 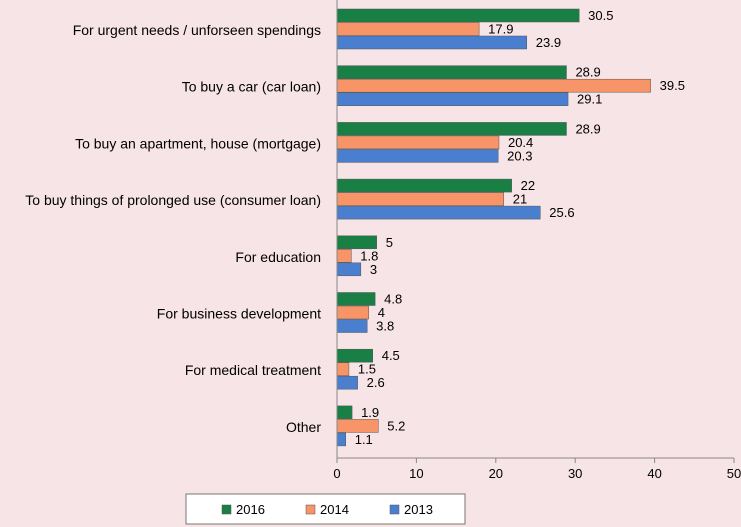 What do you see at coordinates (385, 326) in the screenshot?
I see `value-label: 3.8` at bounding box center [385, 326].